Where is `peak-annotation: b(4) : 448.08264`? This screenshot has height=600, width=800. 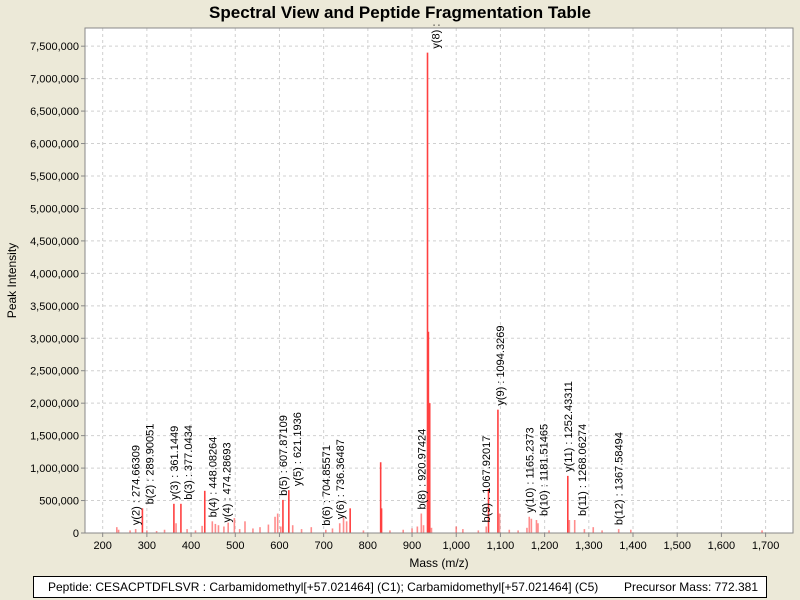 peak-annotation: b(4) : 448.08264 is located at coordinates (213, 477).